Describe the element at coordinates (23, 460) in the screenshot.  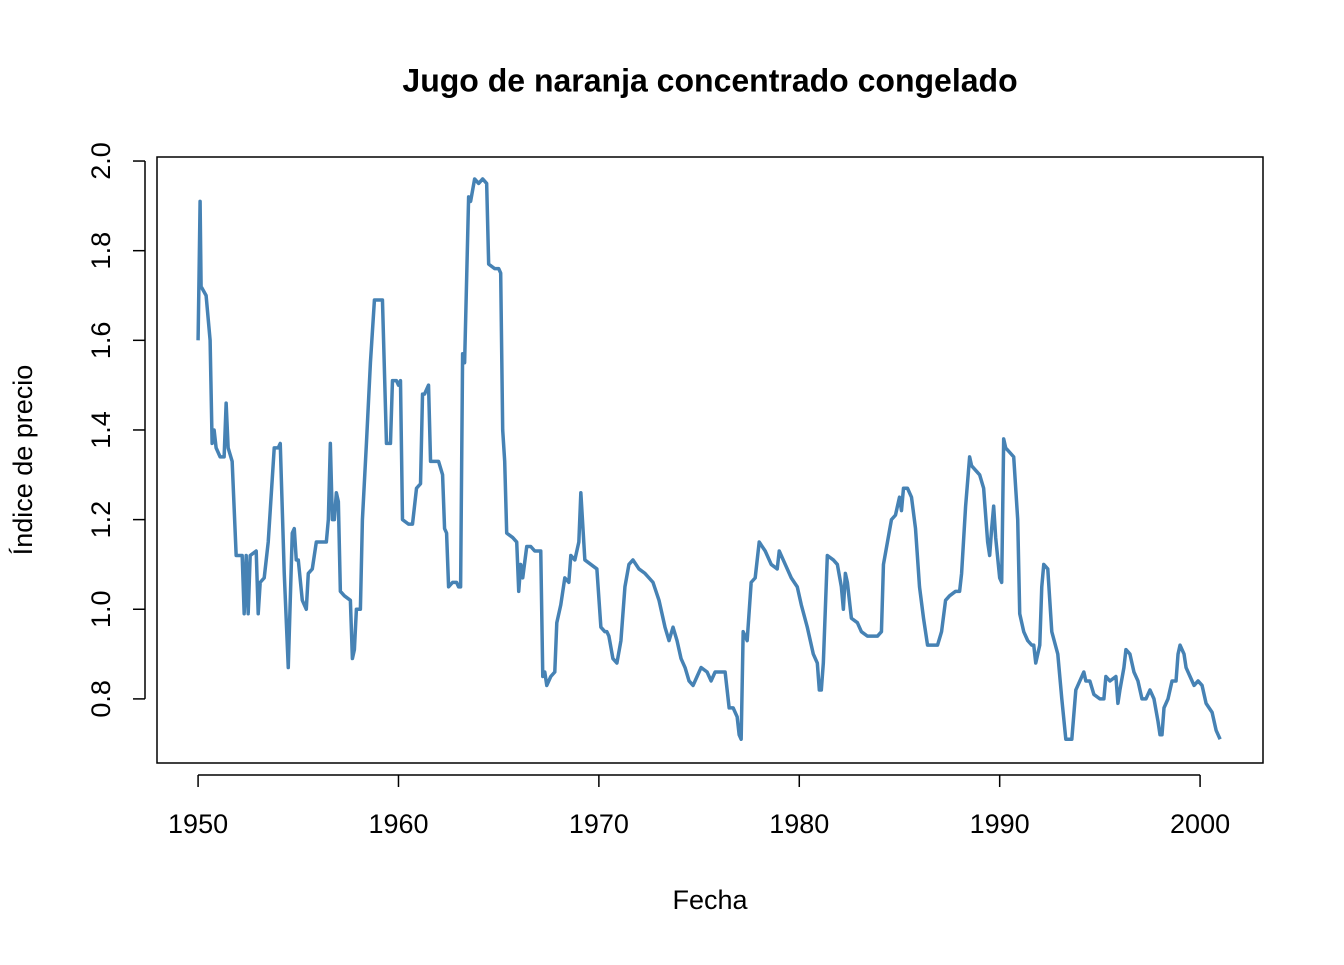
I see `y-axis-label: Índice de precio` at that location.